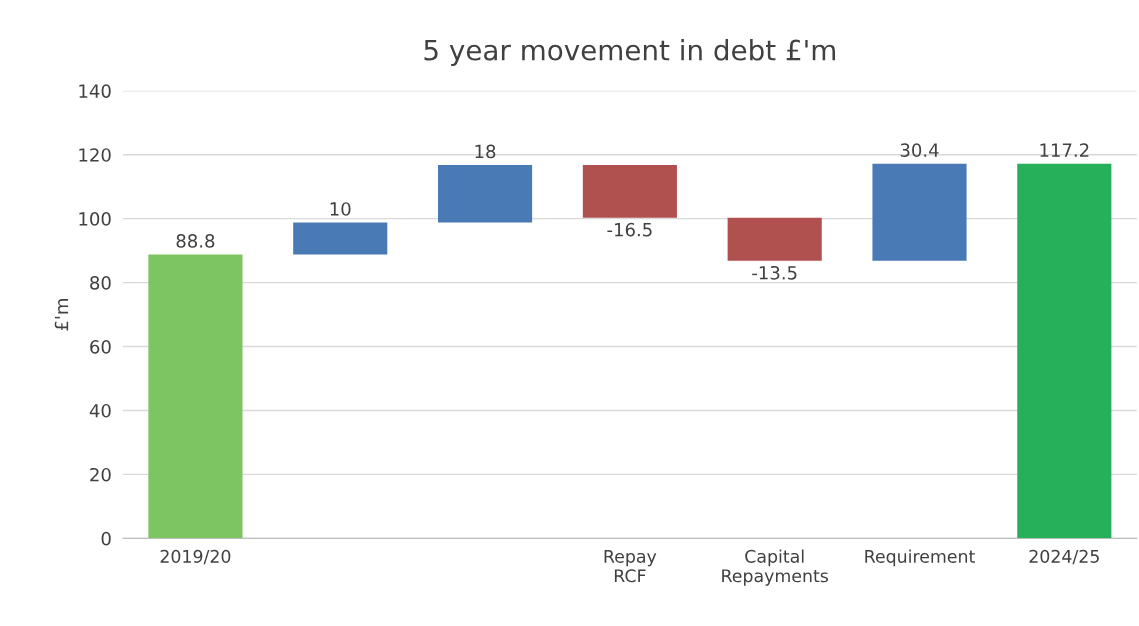  What do you see at coordinates (340, 209) in the screenshot?
I see `data-label: 10` at bounding box center [340, 209].